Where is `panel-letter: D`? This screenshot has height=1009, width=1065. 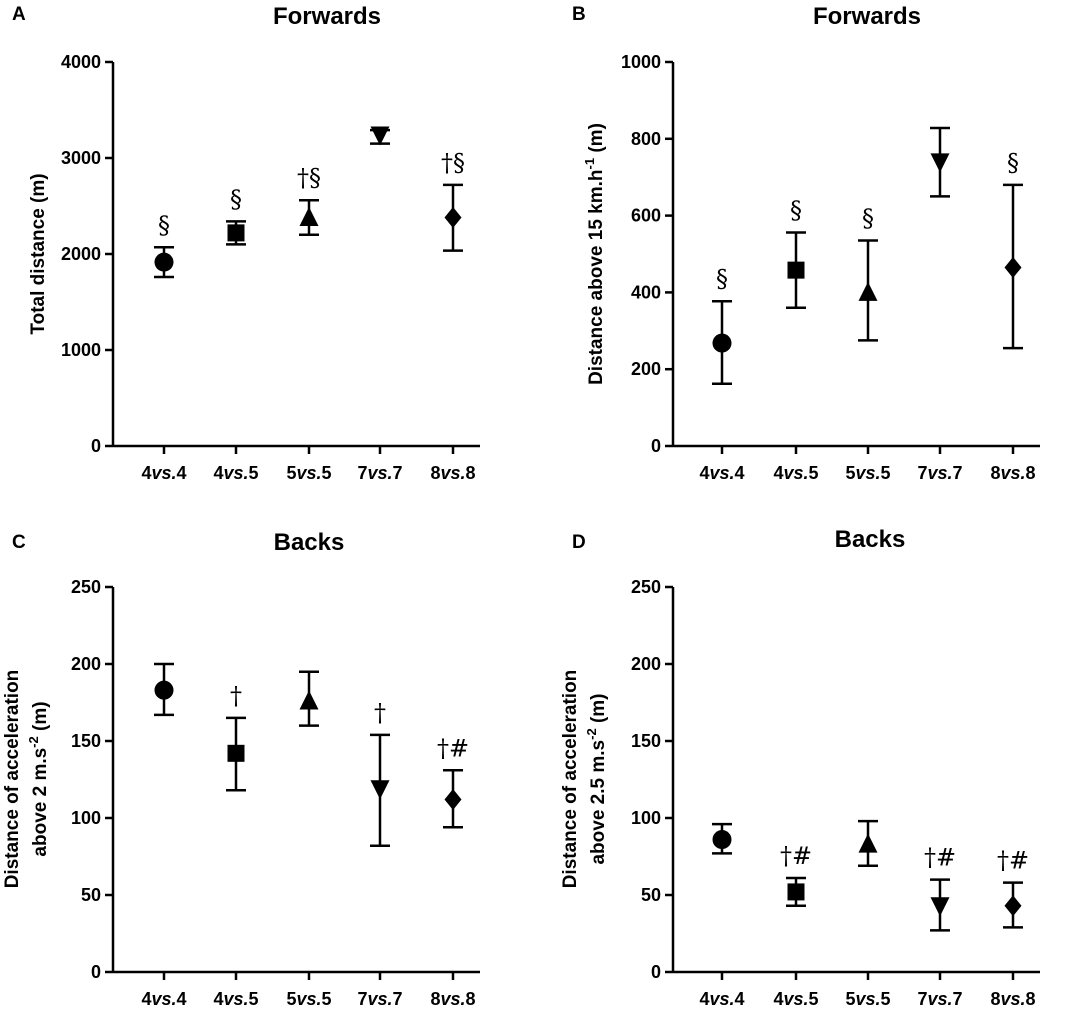 panel-letter: D is located at coordinates (579, 542).